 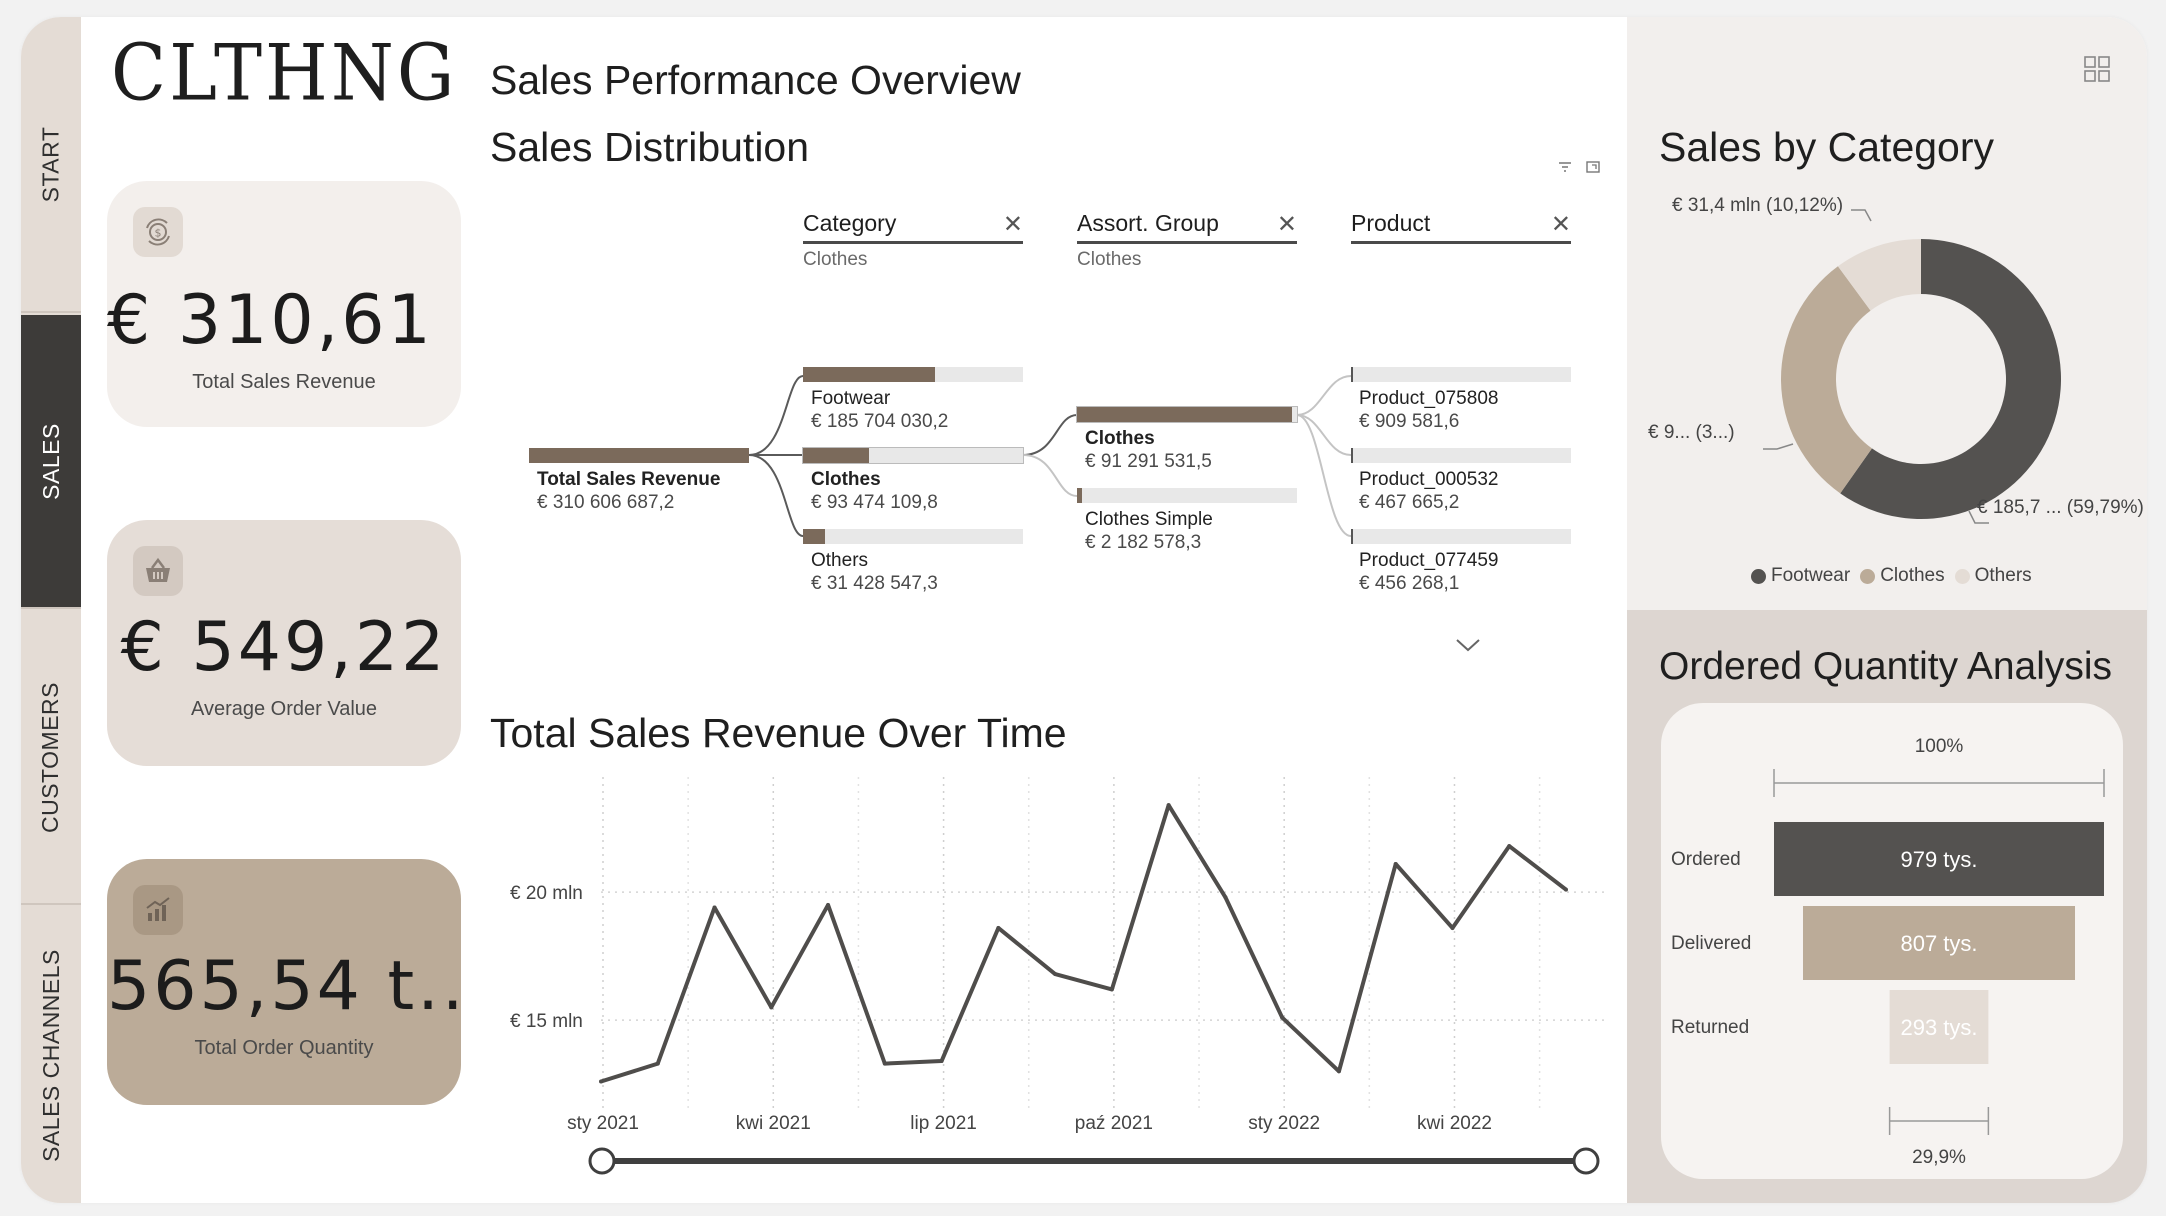 I want to click on slider-handle-end, so click(x=1586, y=1161).